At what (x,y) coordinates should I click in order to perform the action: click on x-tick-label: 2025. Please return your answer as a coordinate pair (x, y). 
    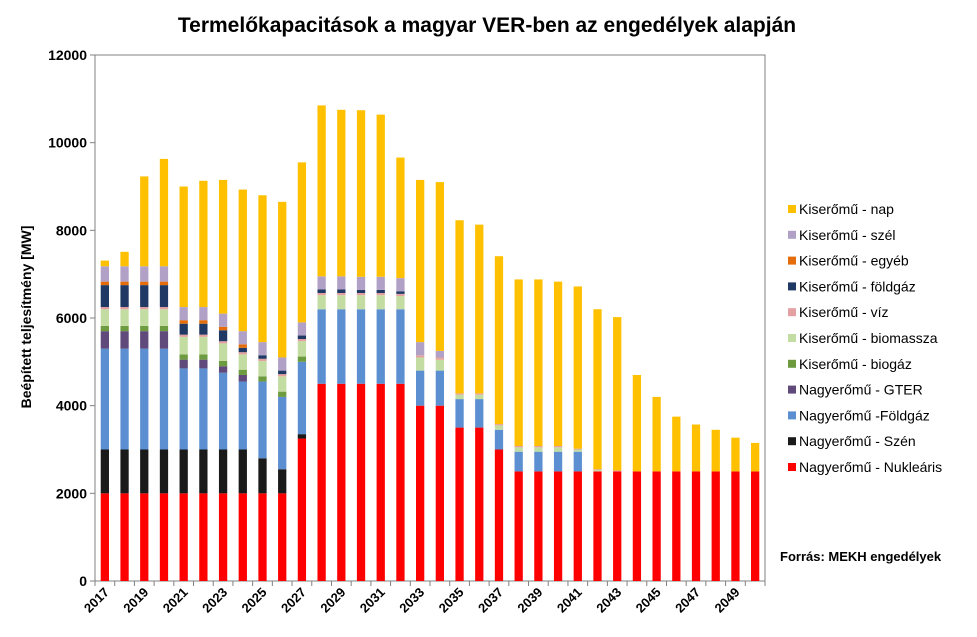
    Looking at the image, I should click on (254, 600).